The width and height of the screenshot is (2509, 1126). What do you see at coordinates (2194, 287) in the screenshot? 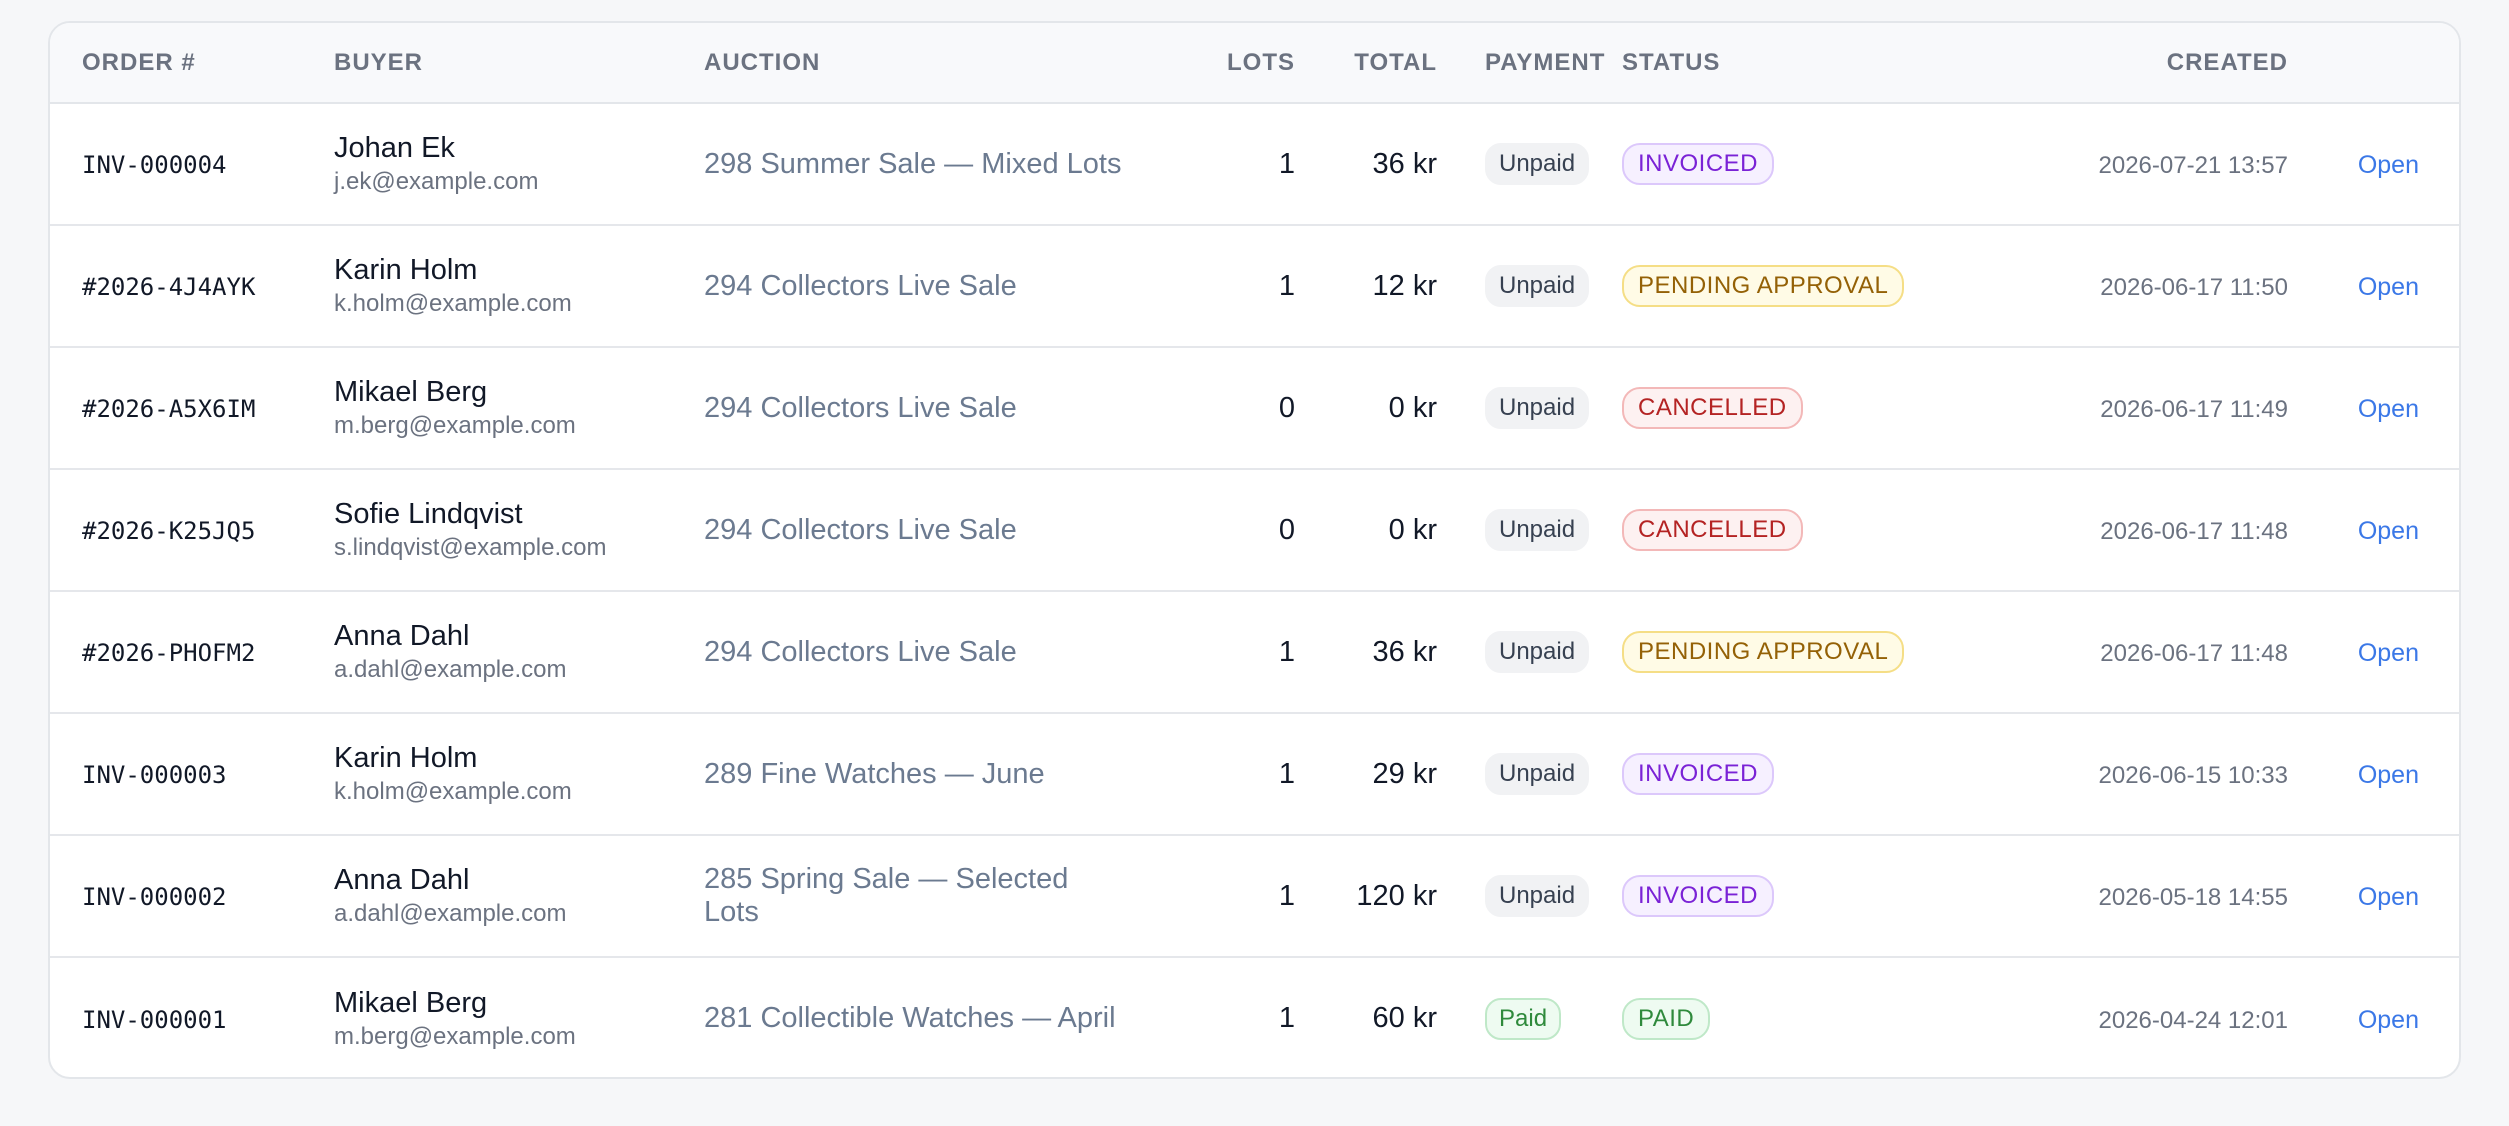
I see `created-timestamp: 2026-06-17 11:50` at bounding box center [2194, 287].